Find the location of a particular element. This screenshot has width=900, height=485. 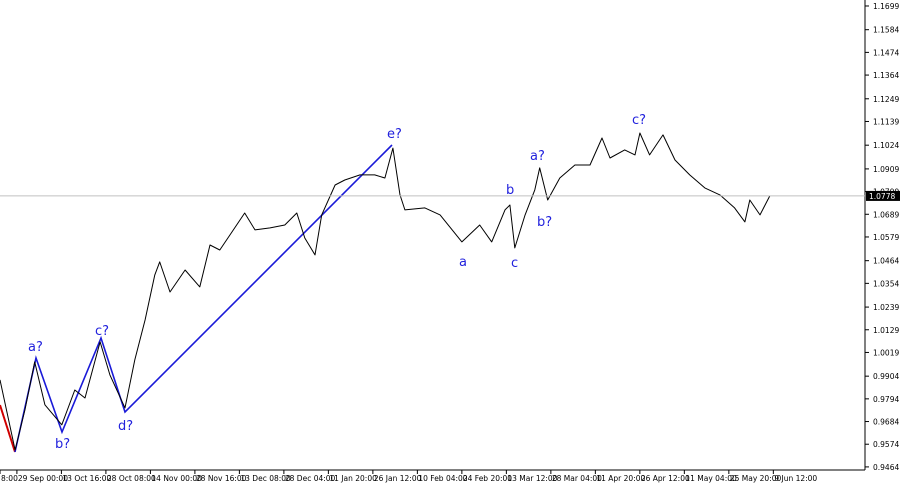

x-tick-label: 28 Nov 16:00 is located at coordinates (221, 478).